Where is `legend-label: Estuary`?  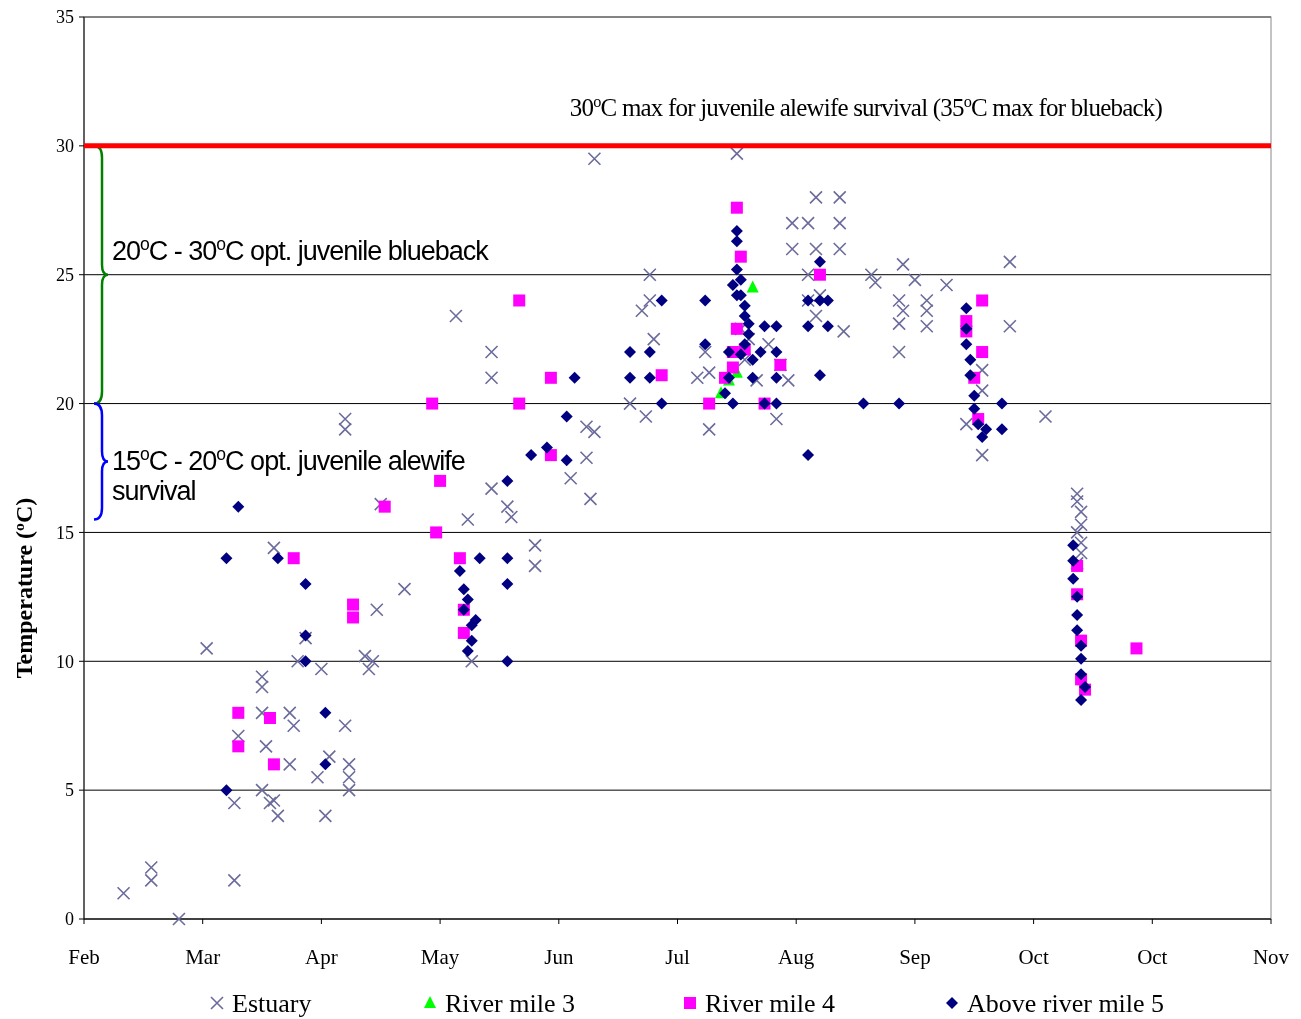 legend-label: Estuary is located at coordinates (272, 1004).